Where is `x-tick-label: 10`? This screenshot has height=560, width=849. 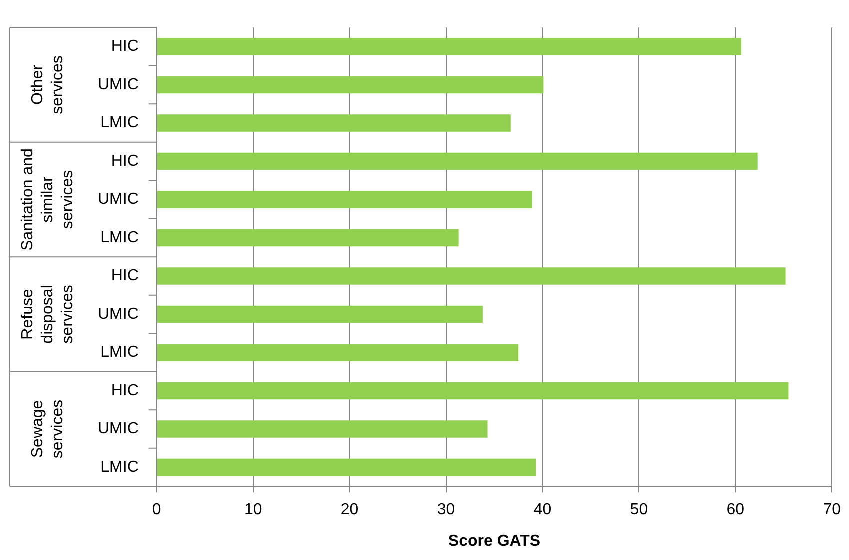 x-tick-label: 10 is located at coordinates (253, 510).